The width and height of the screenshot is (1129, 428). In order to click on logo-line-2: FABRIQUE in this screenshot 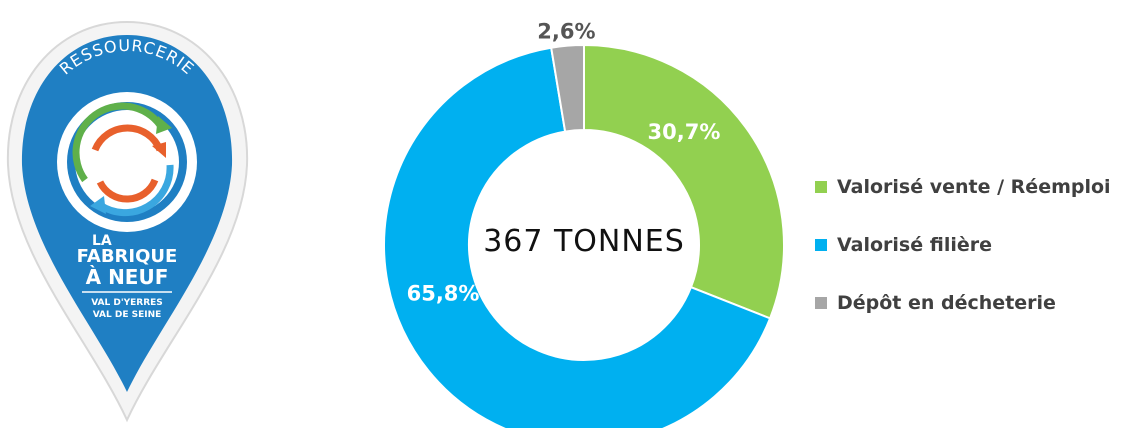, I will do `click(127, 256)`.